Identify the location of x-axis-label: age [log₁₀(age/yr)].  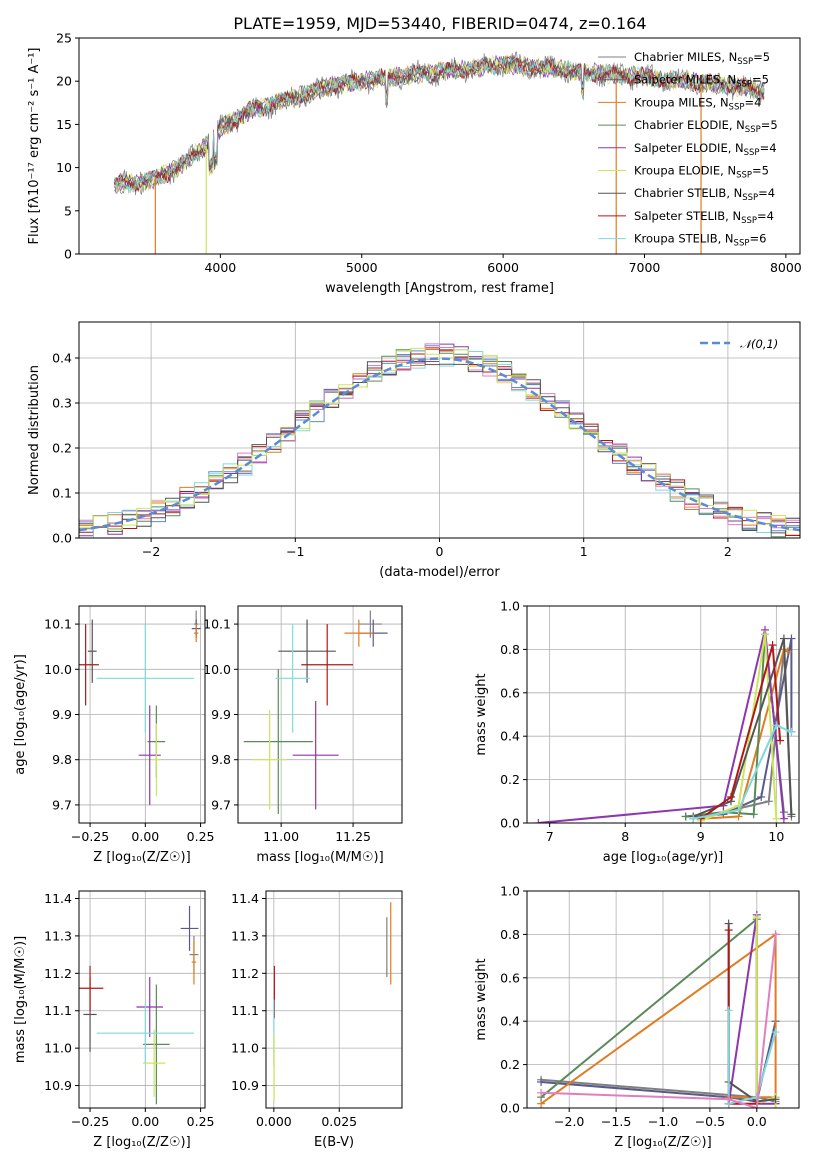
(663, 857).